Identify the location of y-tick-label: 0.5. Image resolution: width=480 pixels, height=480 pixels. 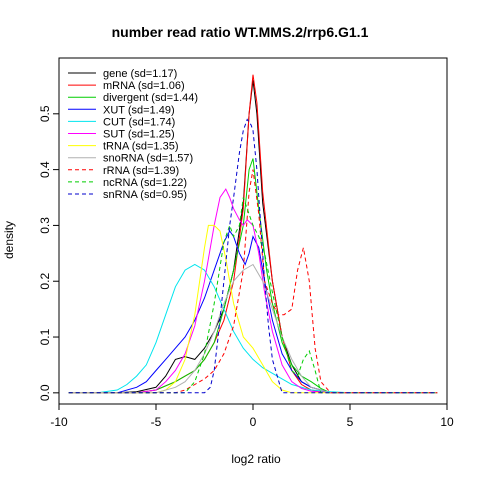
(45, 113).